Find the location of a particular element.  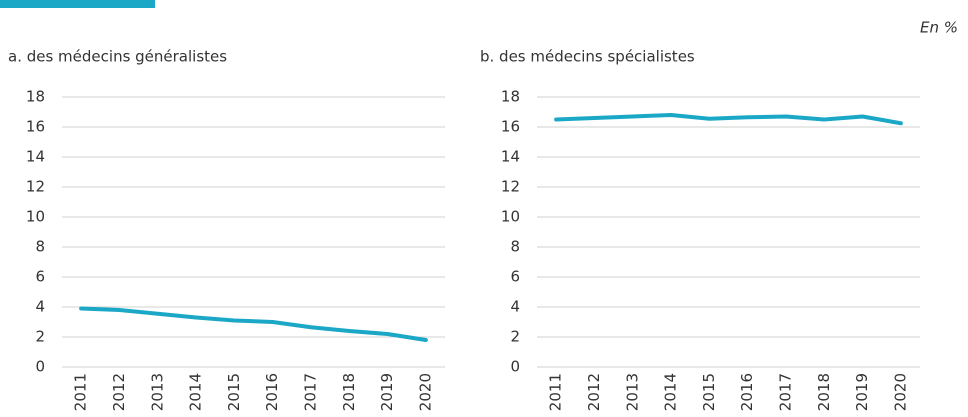

chart-title: b. des médecins spécialistes is located at coordinates (587, 57).